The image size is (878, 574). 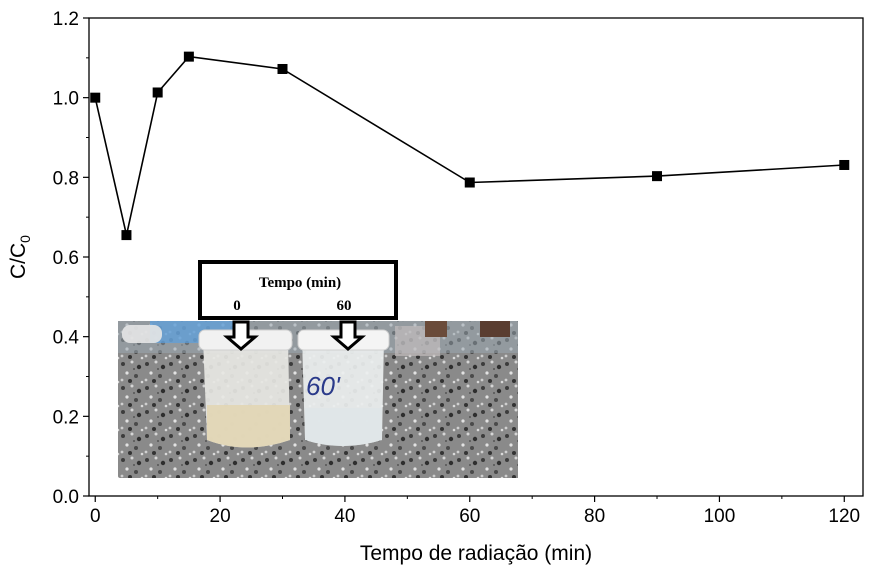 I want to click on inset-label-right: 60, so click(x=344, y=306).